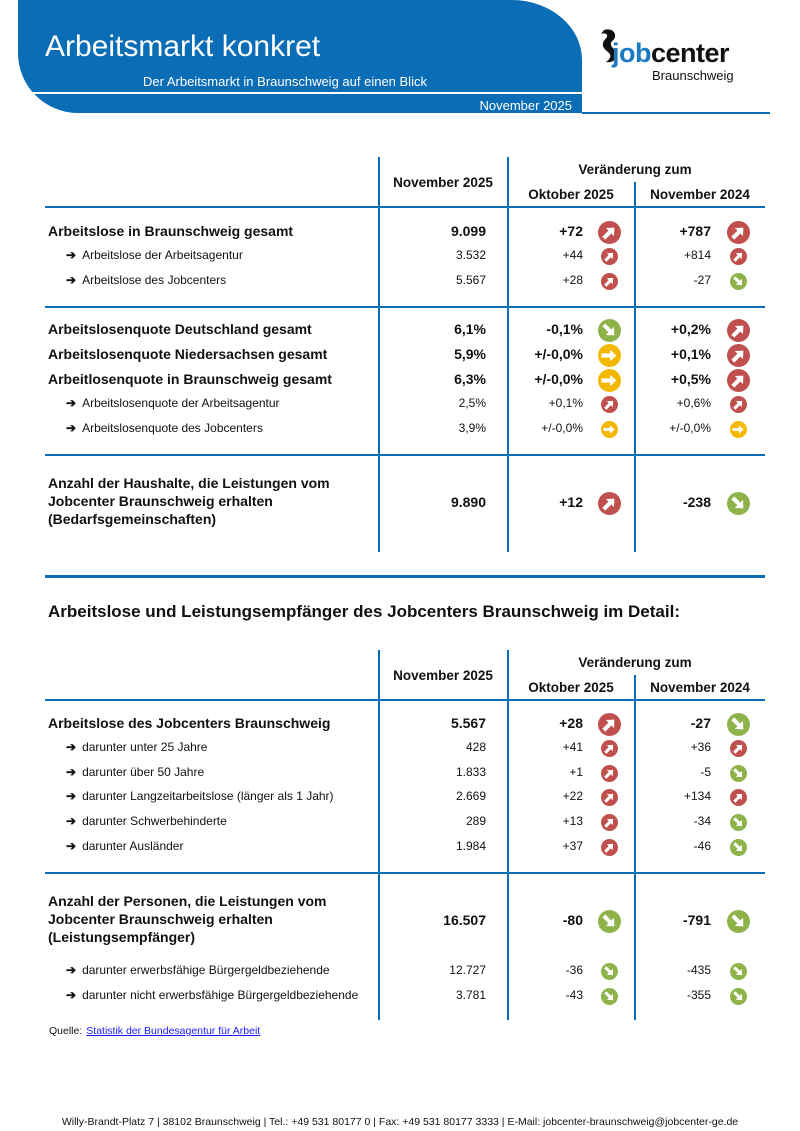 This screenshot has width=800, height=1131. Describe the element at coordinates (690, 53) in the screenshot. I see `logo-center: center` at that location.